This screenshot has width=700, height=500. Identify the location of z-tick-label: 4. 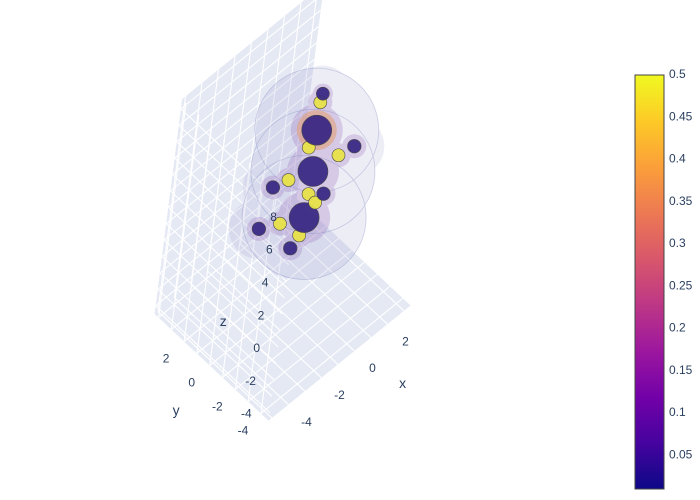
(265, 282).